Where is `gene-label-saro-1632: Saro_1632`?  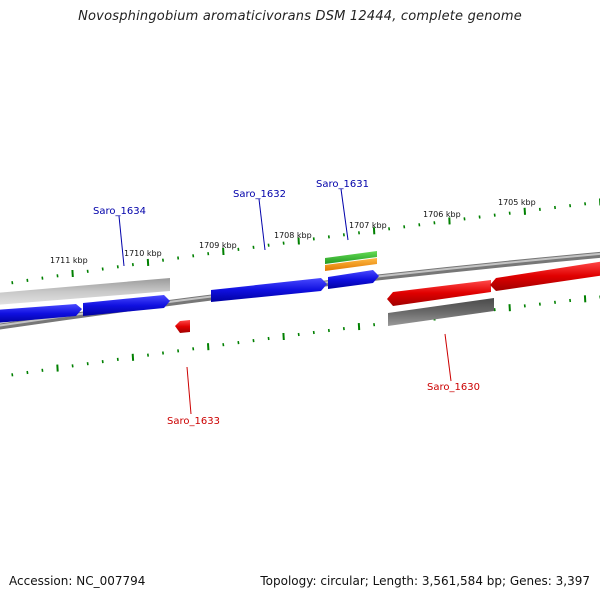 gene-label-saro-1632: Saro_1632 is located at coordinates (259, 194).